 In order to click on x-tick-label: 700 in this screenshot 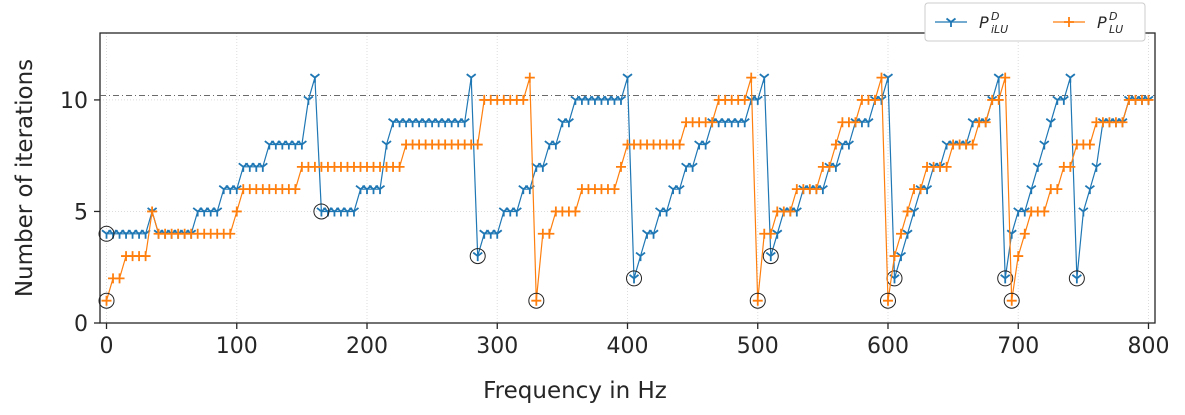, I will do `click(1018, 346)`.